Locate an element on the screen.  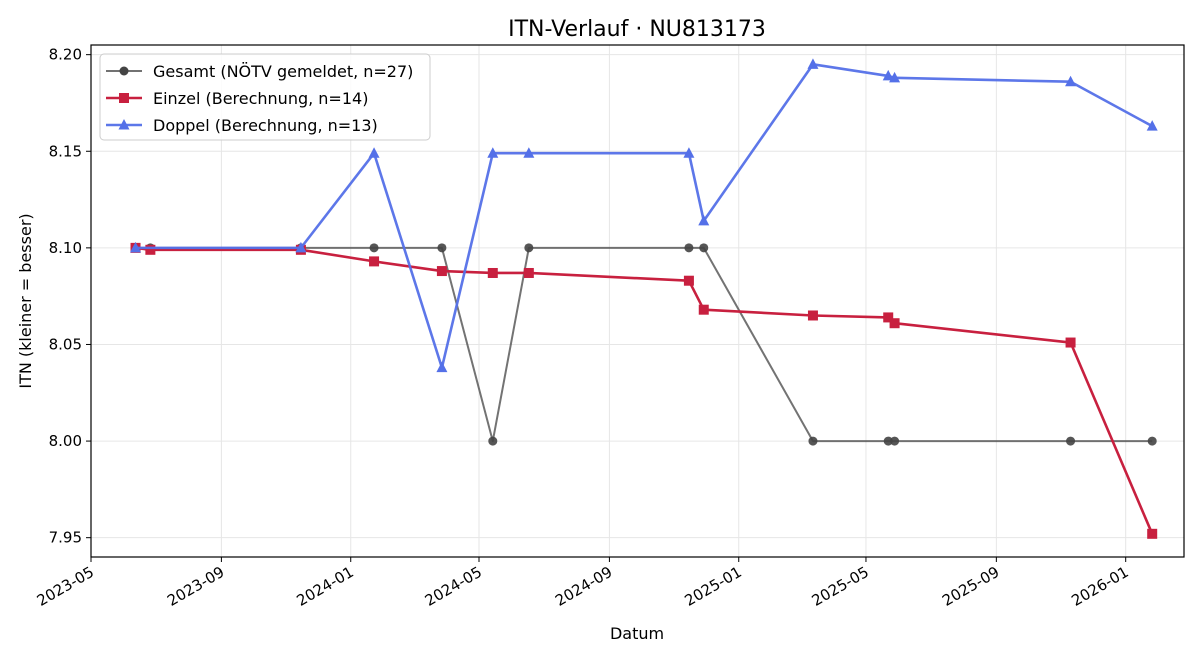
y-tick-label: 7.95 is located at coordinates (65, 538).